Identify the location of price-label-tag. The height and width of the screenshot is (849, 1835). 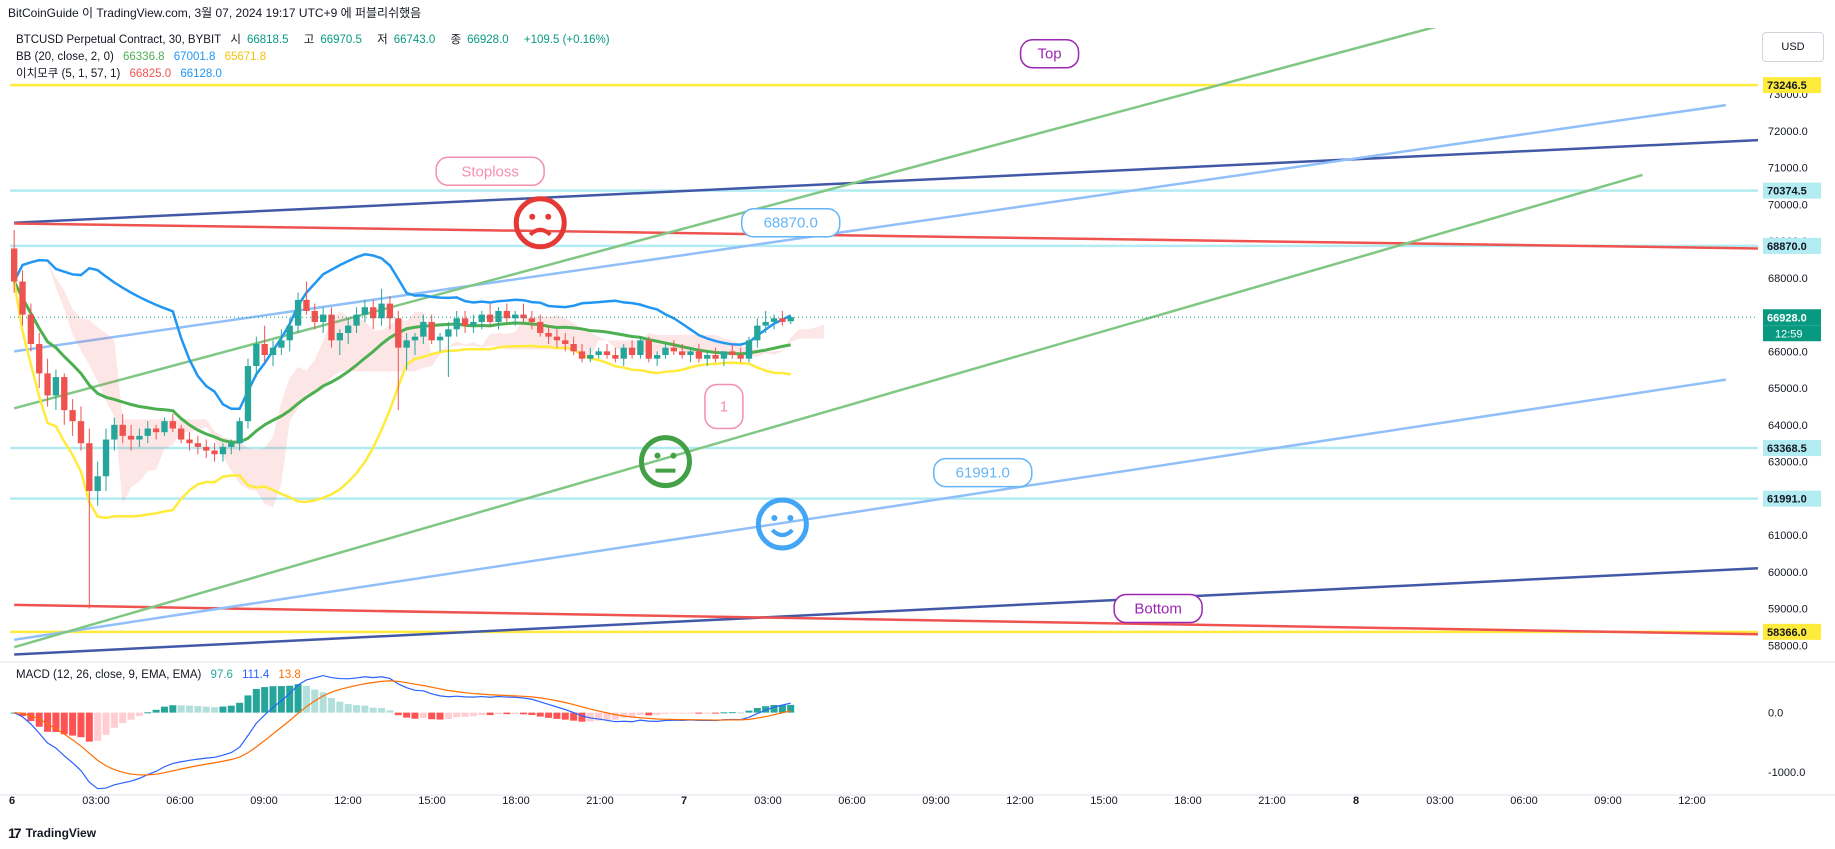
(1792, 245).